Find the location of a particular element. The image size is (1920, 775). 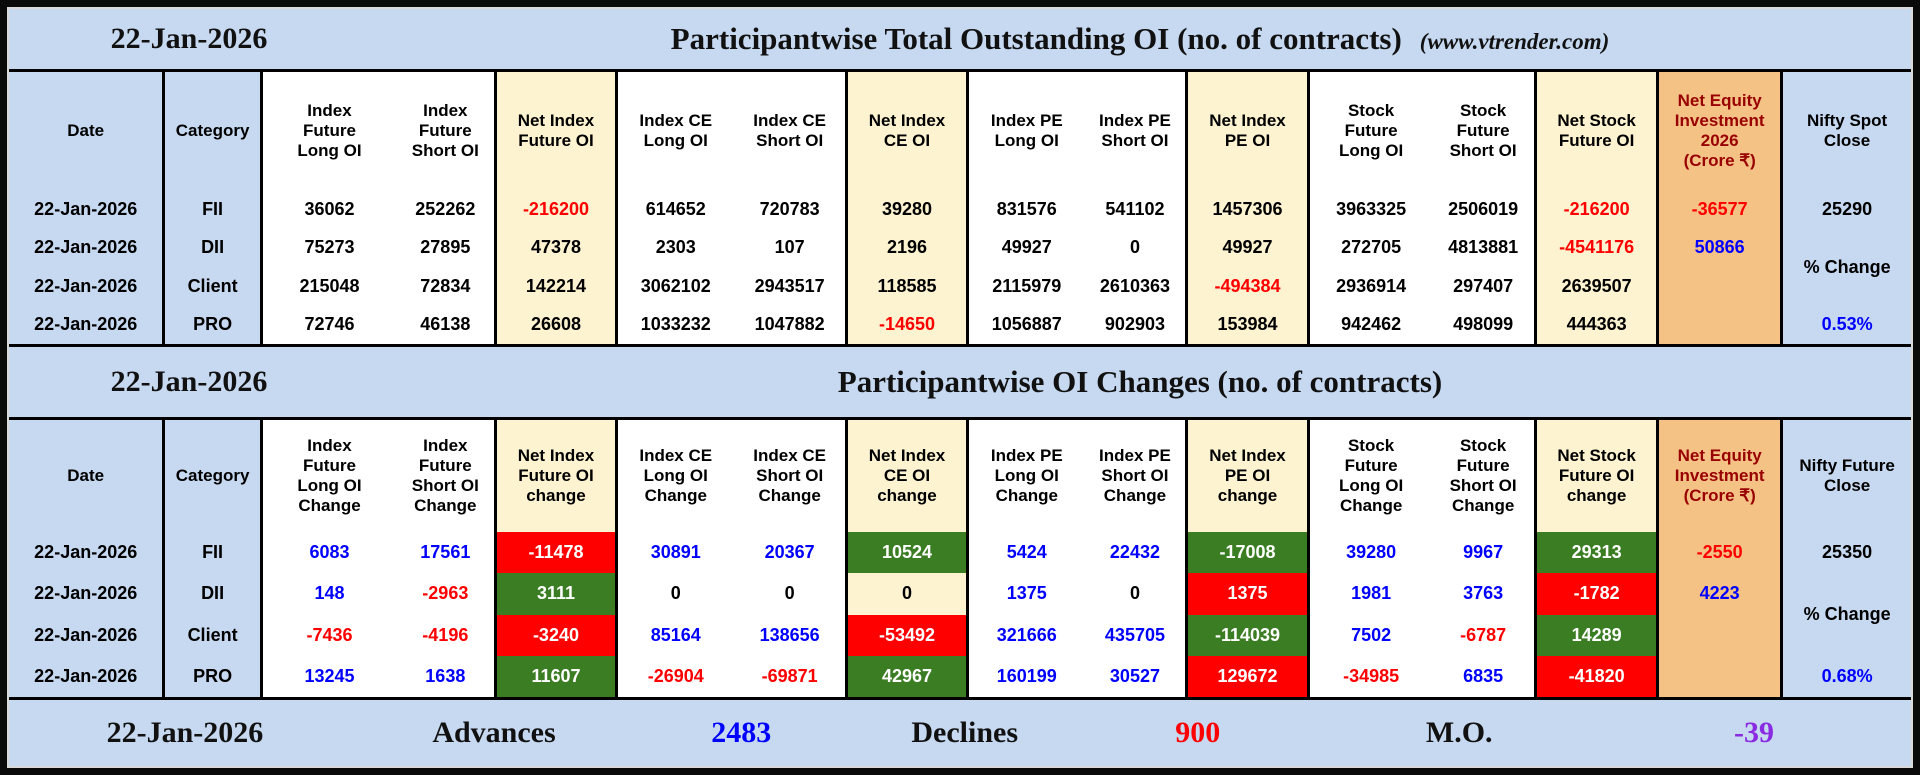

table-cell: 9967 is located at coordinates (1485, 553).